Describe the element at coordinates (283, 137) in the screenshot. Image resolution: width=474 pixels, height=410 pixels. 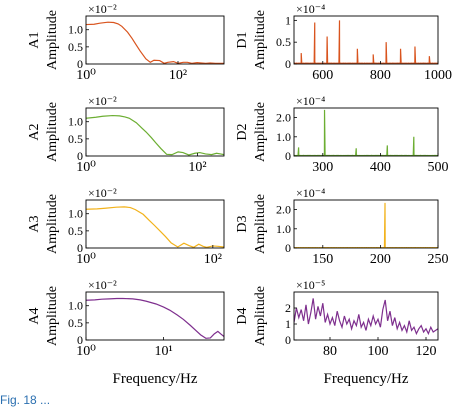
I see `ytick-label-d2-1: 1.0` at that location.